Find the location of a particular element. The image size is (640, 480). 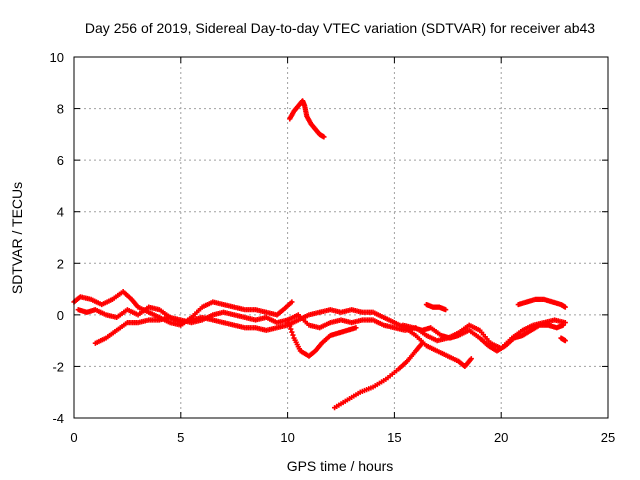

y-tick-label: 0 is located at coordinates (60, 315).